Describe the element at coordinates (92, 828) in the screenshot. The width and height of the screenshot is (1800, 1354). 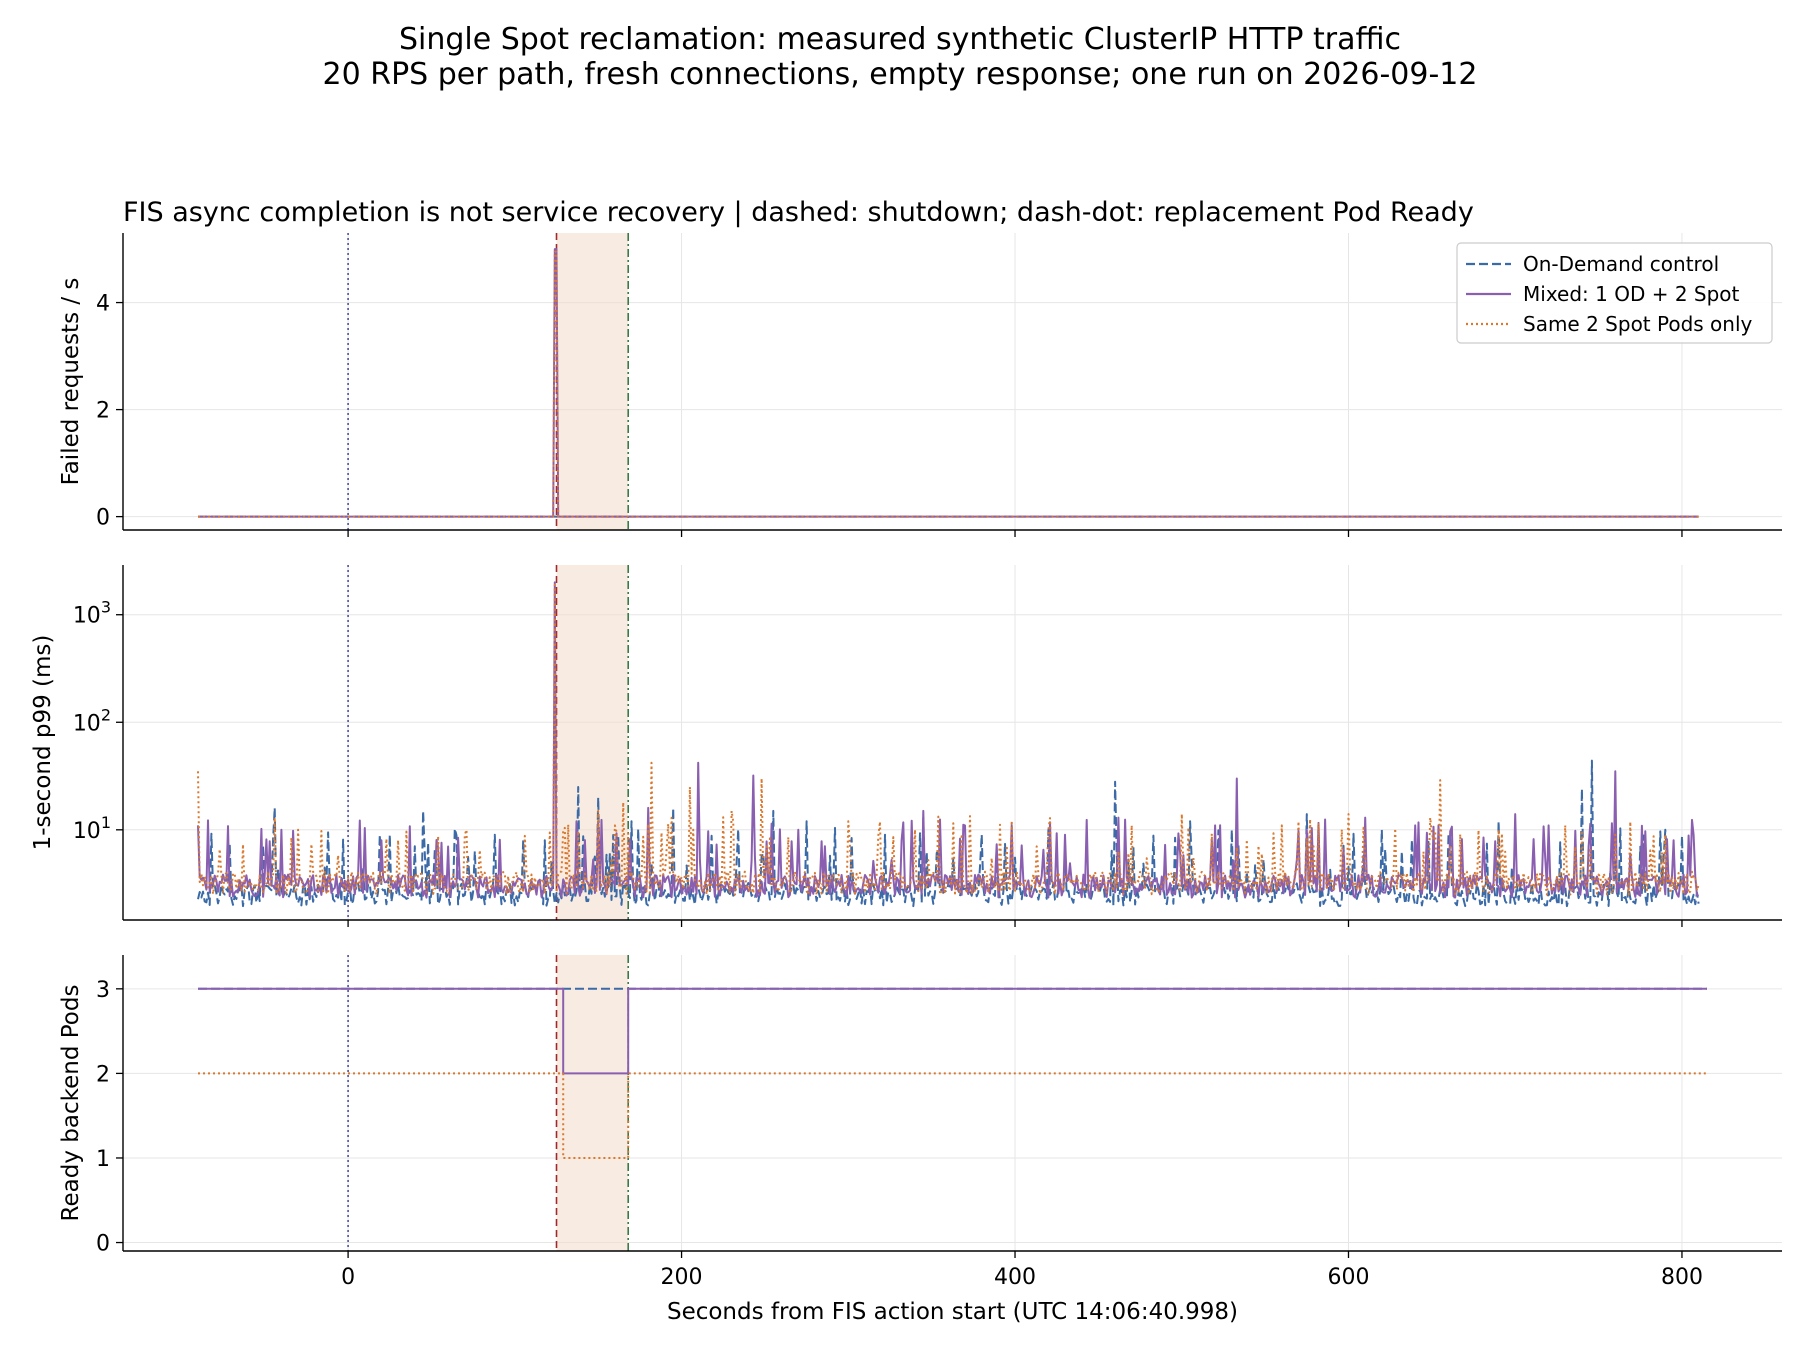
I see `y-tick-label: 10¹` at that location.